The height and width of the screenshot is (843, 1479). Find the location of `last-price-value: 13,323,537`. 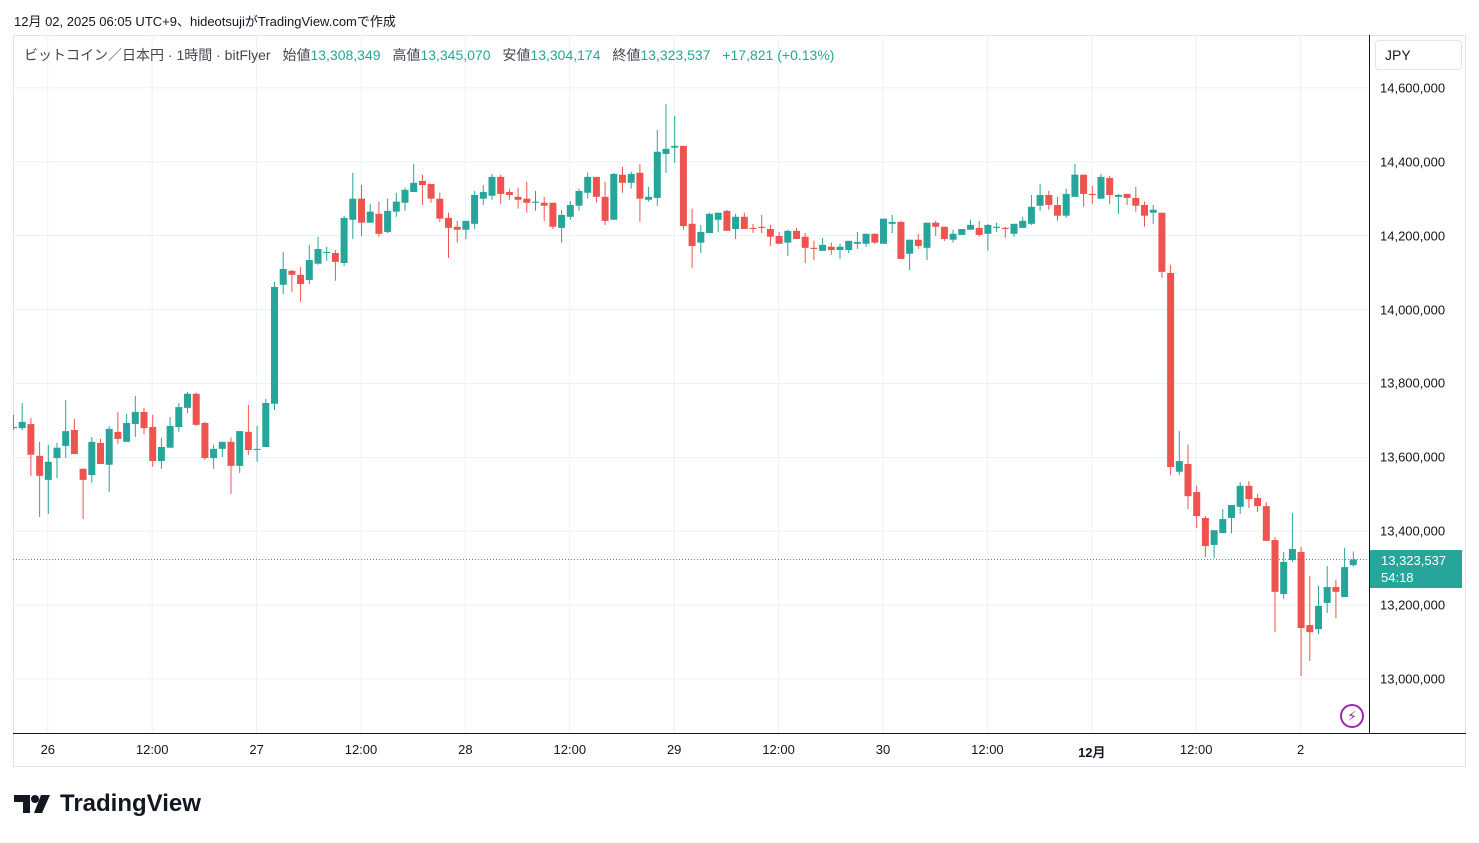

last-price-value: 13,323,537 is located at coordinates (1414, 560).